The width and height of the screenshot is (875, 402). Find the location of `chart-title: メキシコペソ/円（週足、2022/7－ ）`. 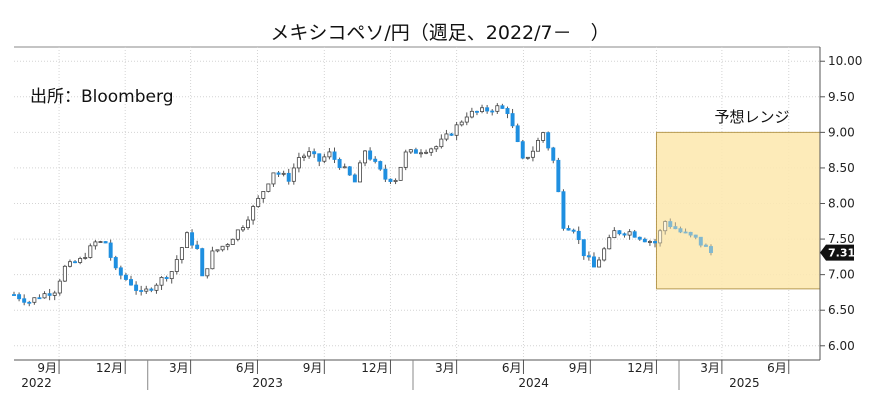

chart-title: メキシコペソ/円（週足、2022/7－ ） is located at coordinates (439, 33).